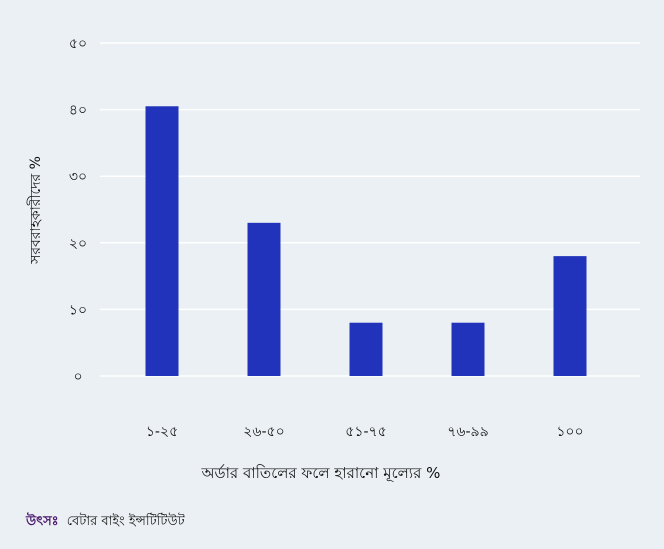 Image resolution: width=664 pixels, height=549 pixels. I want to click on x-tick-label: ১-২৫, so click(162, 432).